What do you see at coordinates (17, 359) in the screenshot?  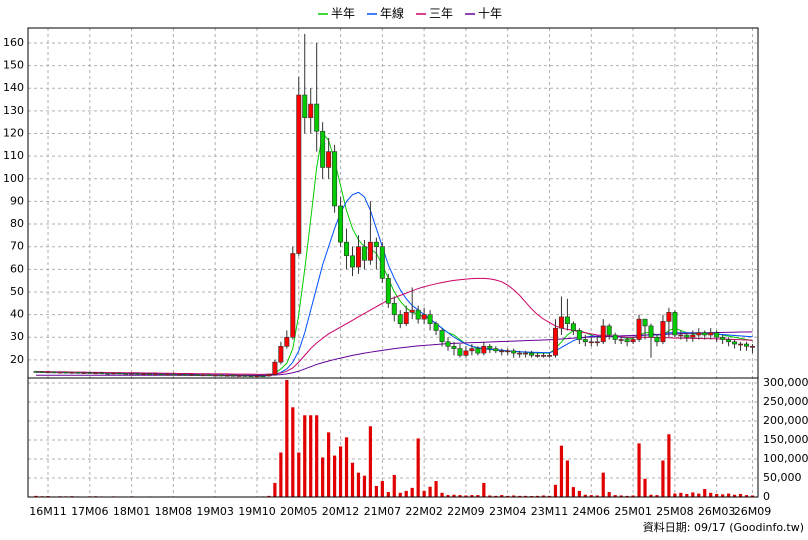 I see `y-tick-label: 20` at bounding box center [17, 359].